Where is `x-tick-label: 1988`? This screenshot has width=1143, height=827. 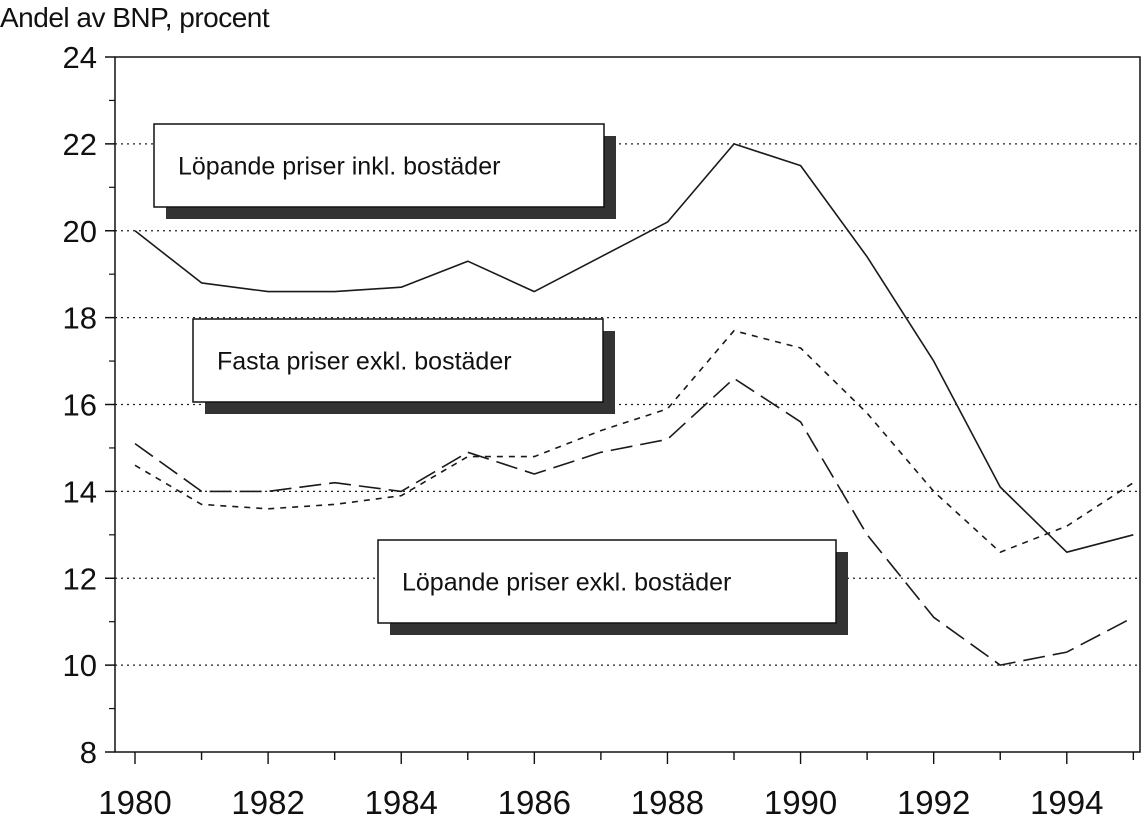 x-tick-label: 1988 is located at coordinates (667, 802).